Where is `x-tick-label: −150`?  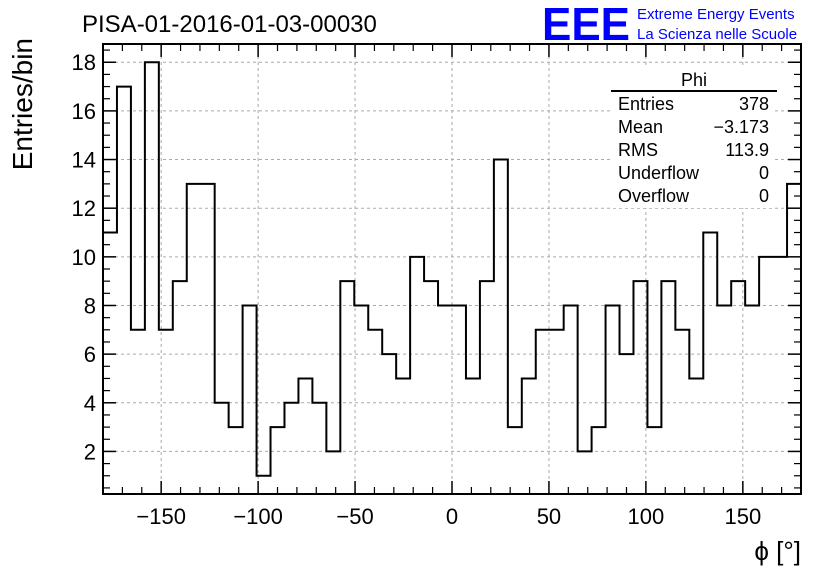
x-tick-label: −150 is located at coordinates (161, 516).